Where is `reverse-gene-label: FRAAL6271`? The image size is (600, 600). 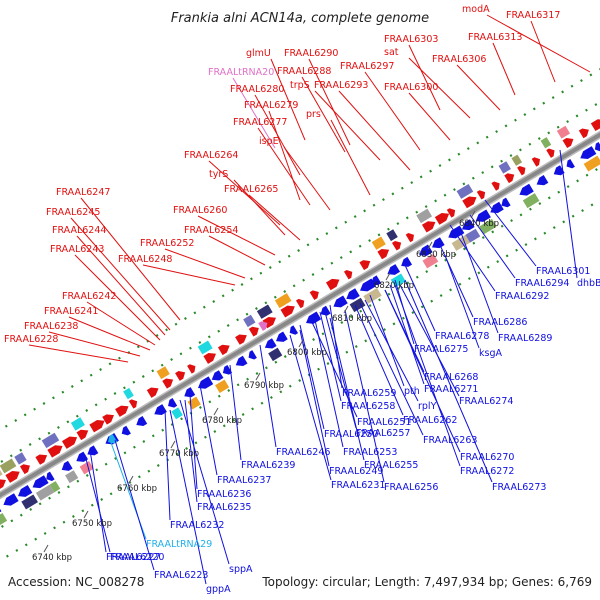
reverse-gene-label: FRAAL6271 is located at coordinates (451, 389).